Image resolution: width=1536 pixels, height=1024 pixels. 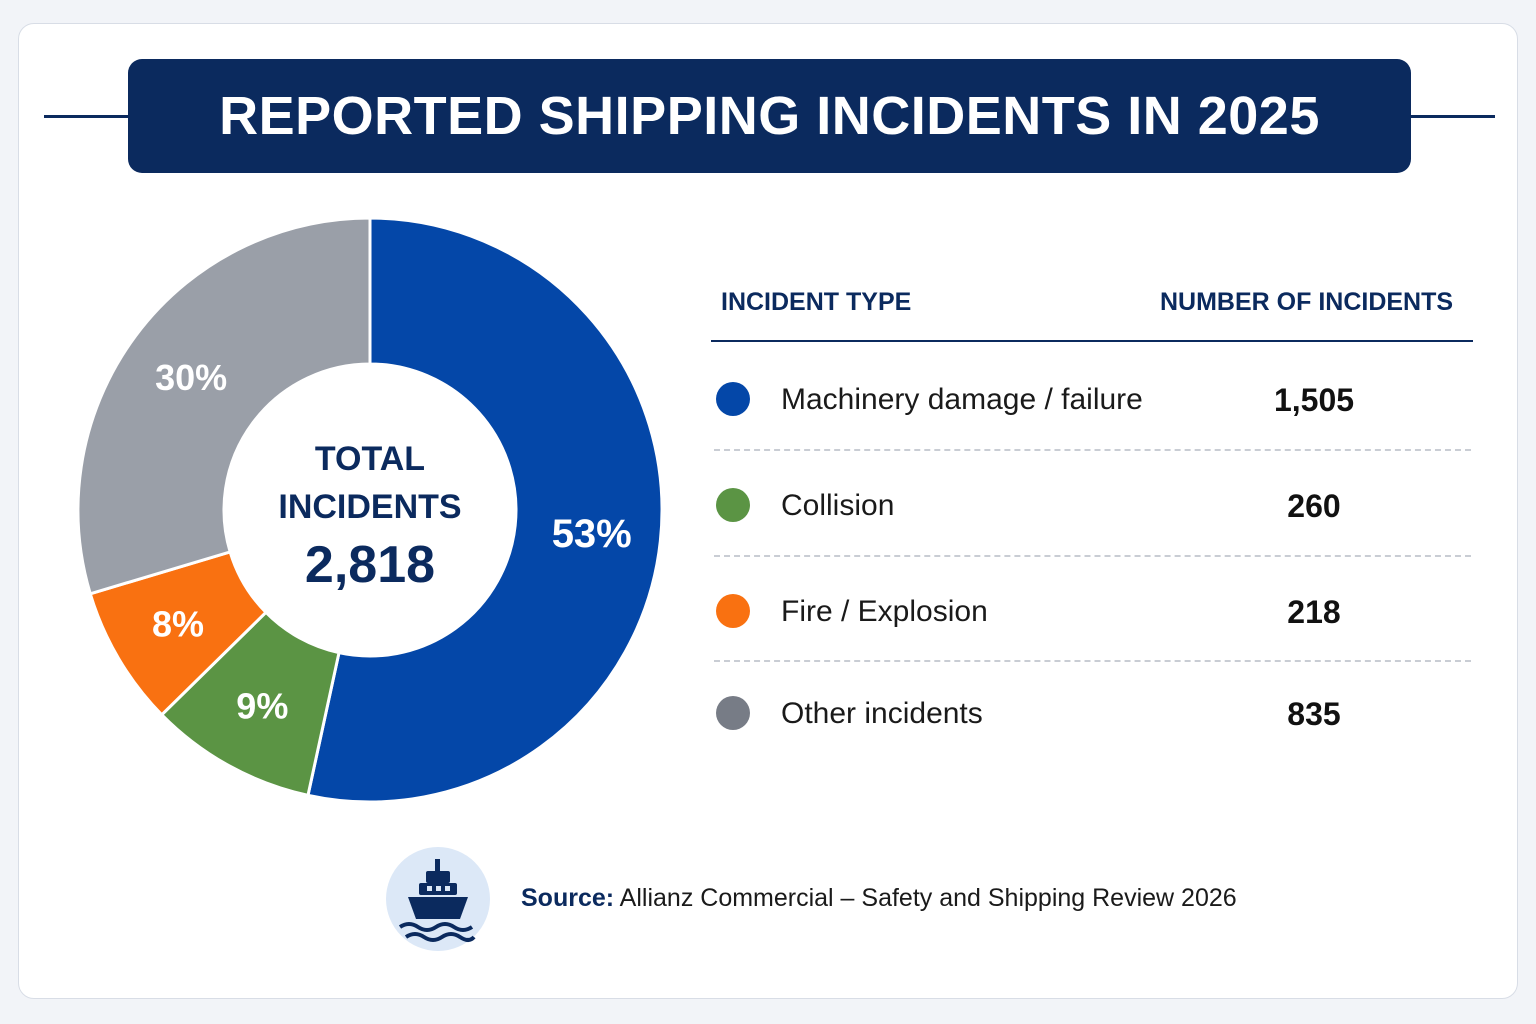 I want to click on donut-hole, so click(x=370, y=510).